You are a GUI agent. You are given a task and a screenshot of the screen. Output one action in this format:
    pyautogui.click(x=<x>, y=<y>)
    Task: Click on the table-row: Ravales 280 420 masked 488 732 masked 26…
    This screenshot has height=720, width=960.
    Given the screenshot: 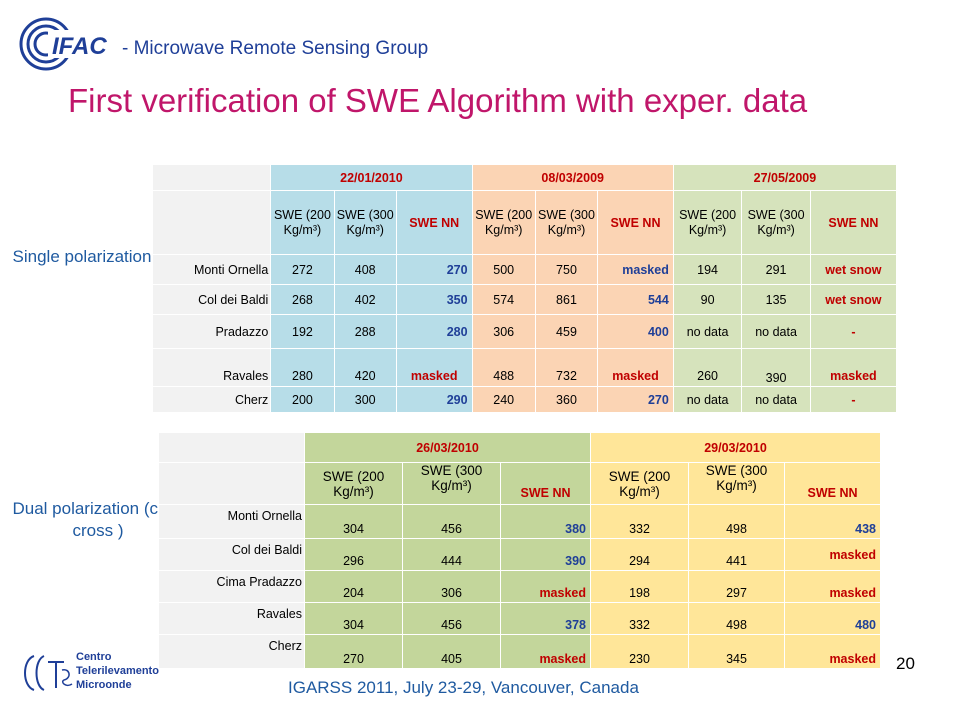 What is the action you would take?
    pyautogui.click(x=524, y=367)
    